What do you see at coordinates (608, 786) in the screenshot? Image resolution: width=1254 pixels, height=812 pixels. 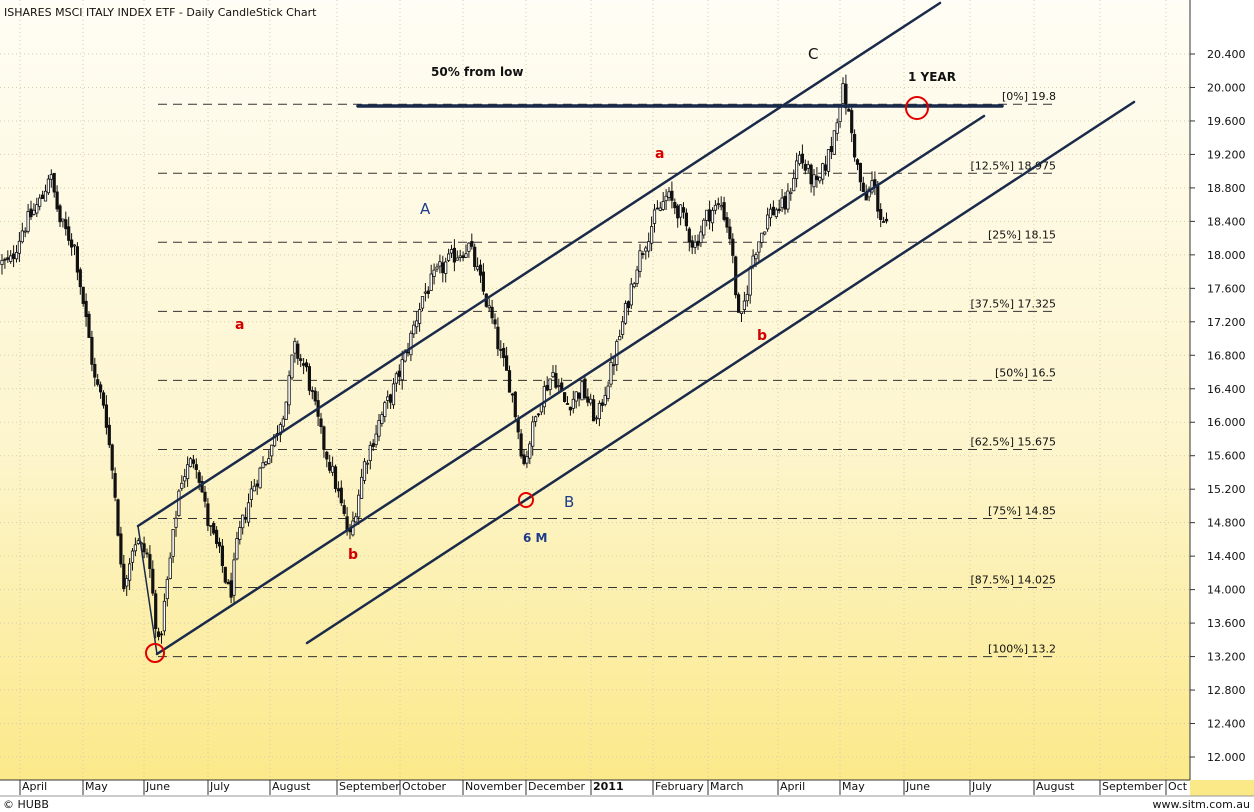 I see `x-tick-label: 2011` at bounding box center [608, 786].